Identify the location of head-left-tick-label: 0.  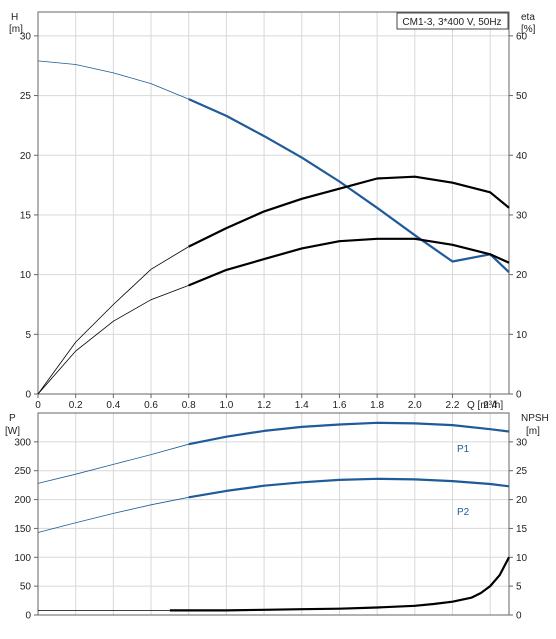
(28, 395).